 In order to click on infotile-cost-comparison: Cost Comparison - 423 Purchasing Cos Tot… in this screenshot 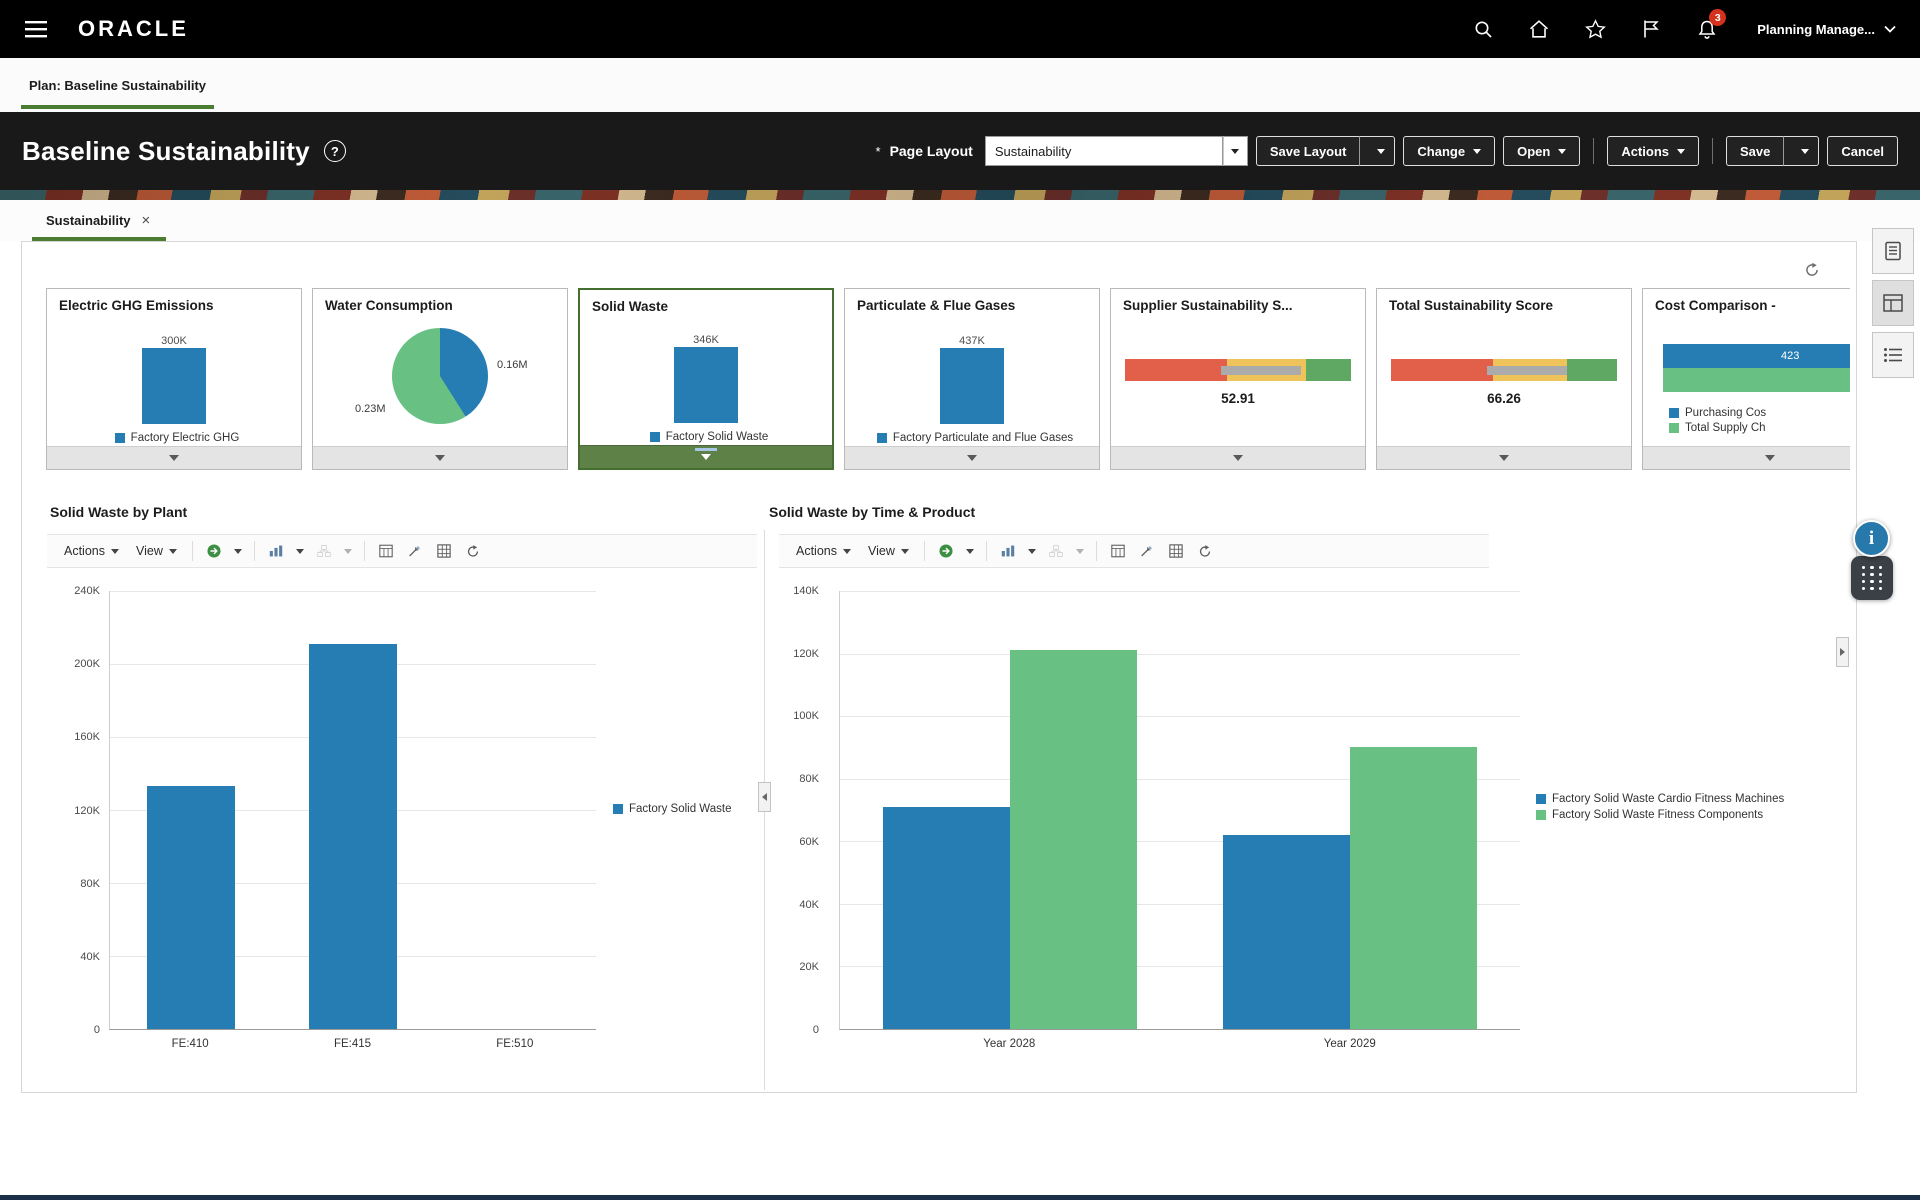, I will do `click(1746, 379)`.